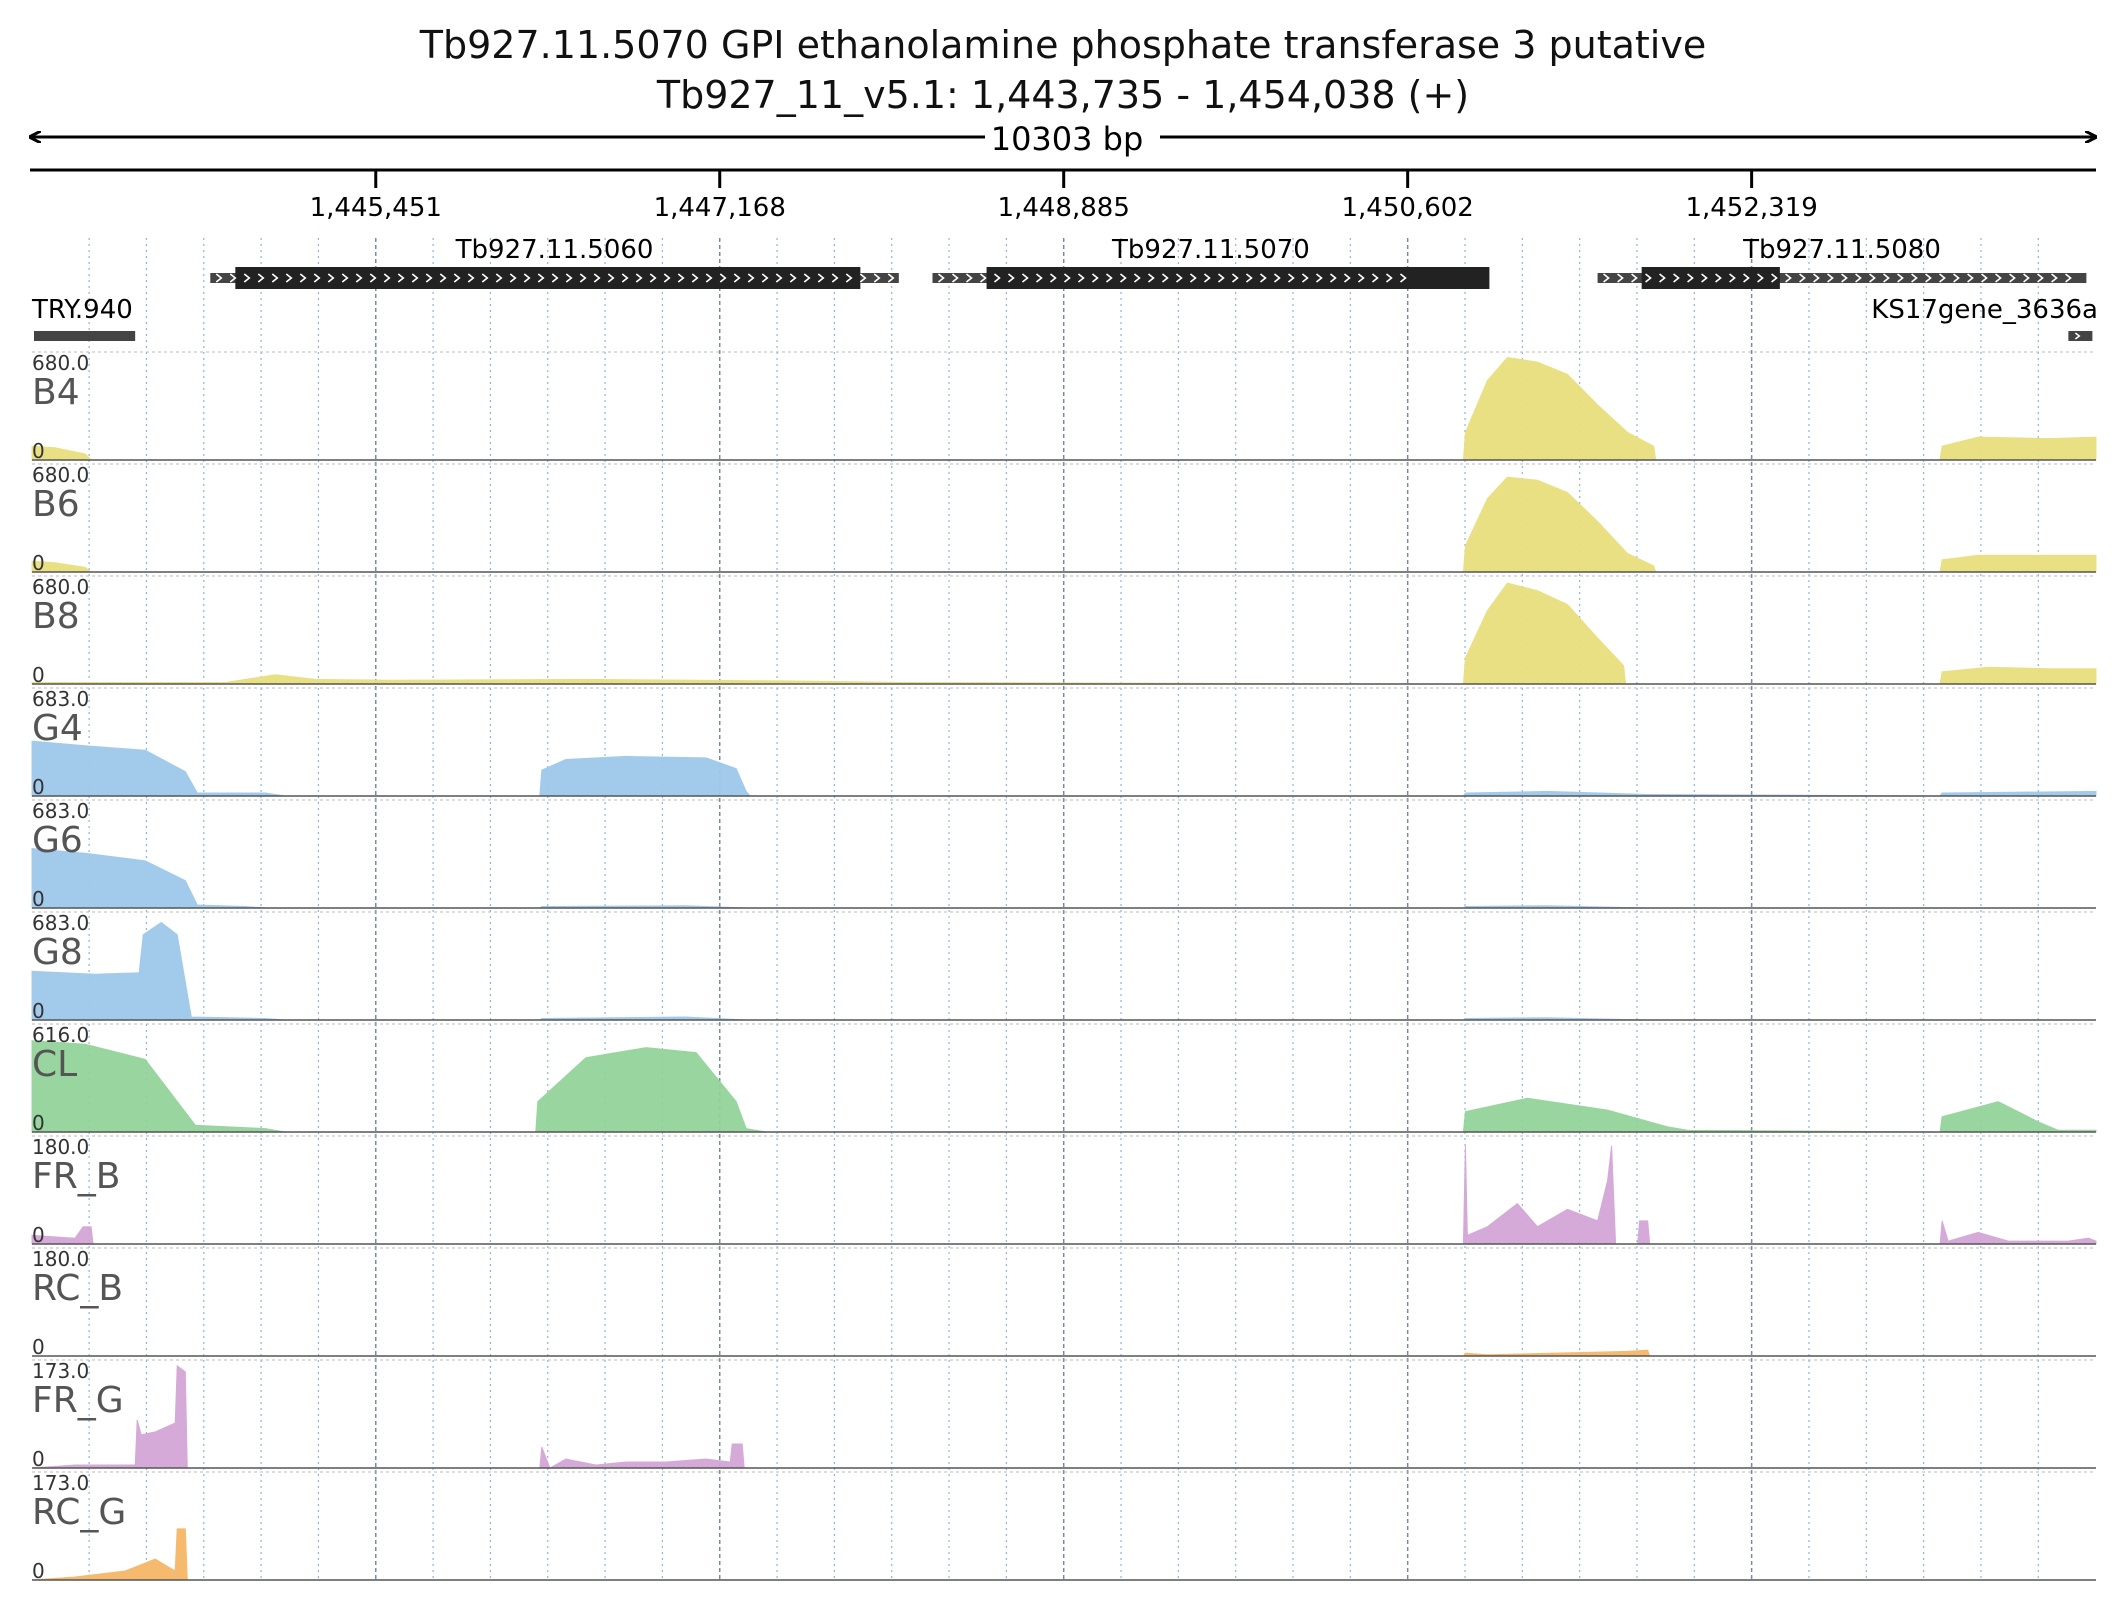 This screenshot has width=2126, height=1619. What do you see at coordinates (1064, 1303) in the screenshot?
I see `coverage-track: 180.0RC_B 0` at bounding box center [1064, 1303].